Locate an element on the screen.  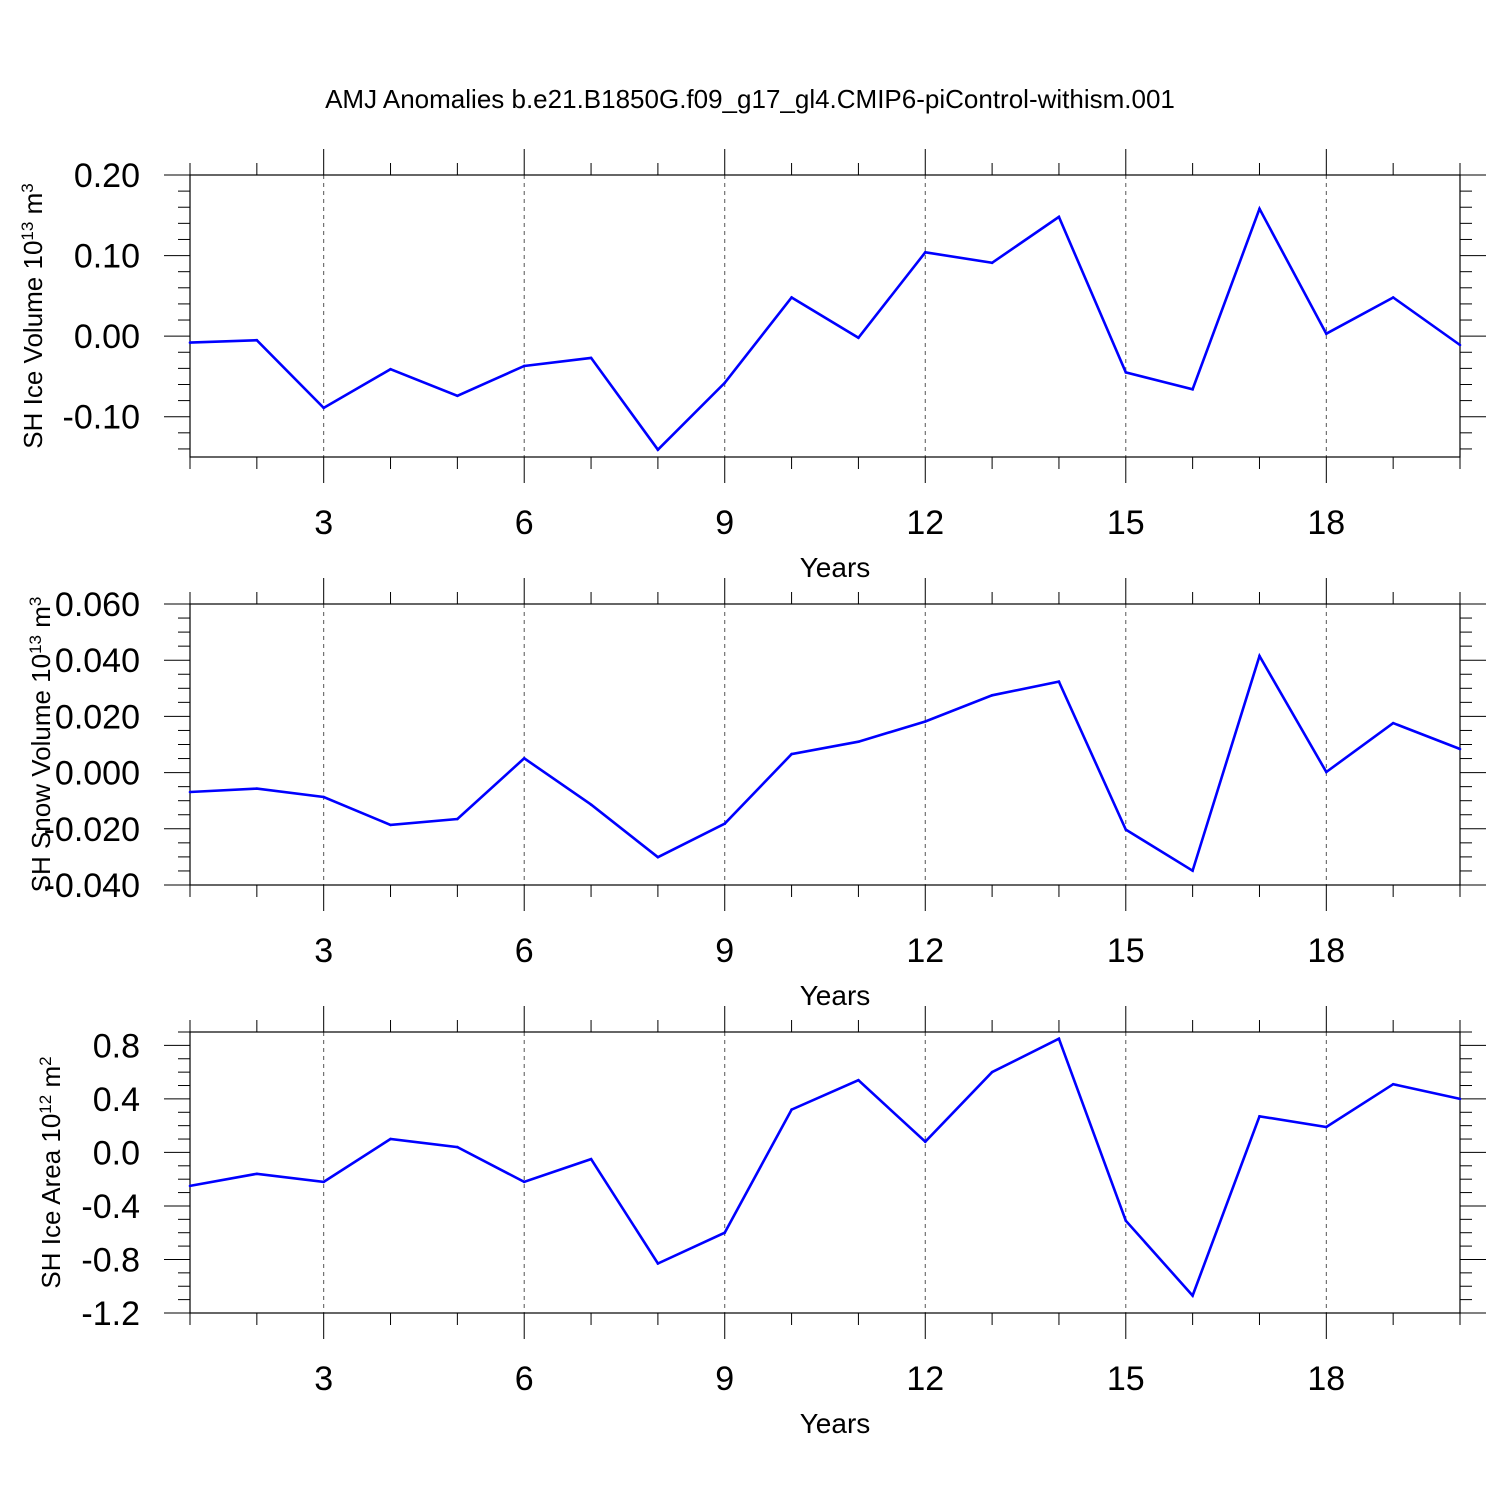
y-tick-label: -0.040 is located at coordinates (92, 886).